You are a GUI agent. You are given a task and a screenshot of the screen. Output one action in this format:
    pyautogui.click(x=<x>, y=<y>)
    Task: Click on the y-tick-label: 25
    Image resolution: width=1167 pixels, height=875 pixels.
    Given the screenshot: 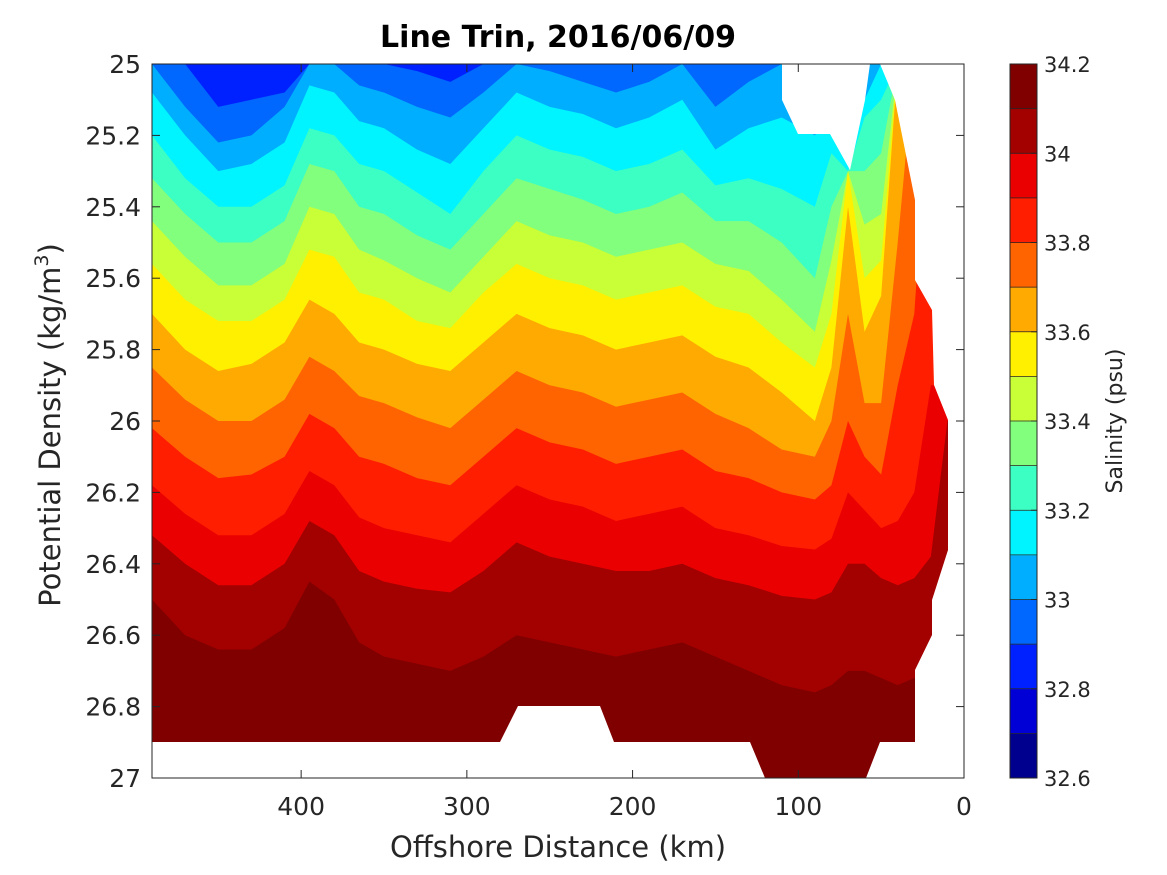 What is the action you would take?
    pyautogui.click(x=125, y=64)
    